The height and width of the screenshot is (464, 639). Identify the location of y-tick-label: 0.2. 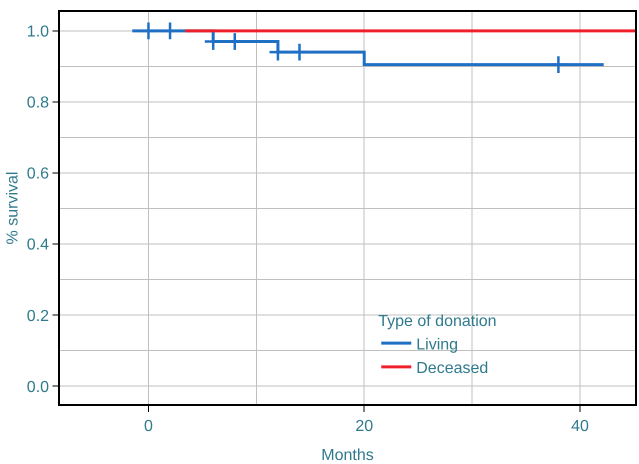
(38, 316).